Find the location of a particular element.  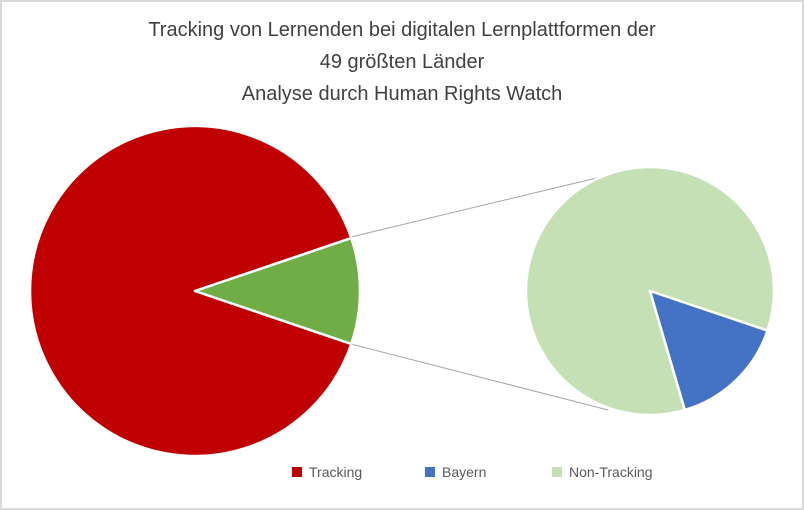

legend-item-bayern: Bayern is located at coordinates (455, 472).